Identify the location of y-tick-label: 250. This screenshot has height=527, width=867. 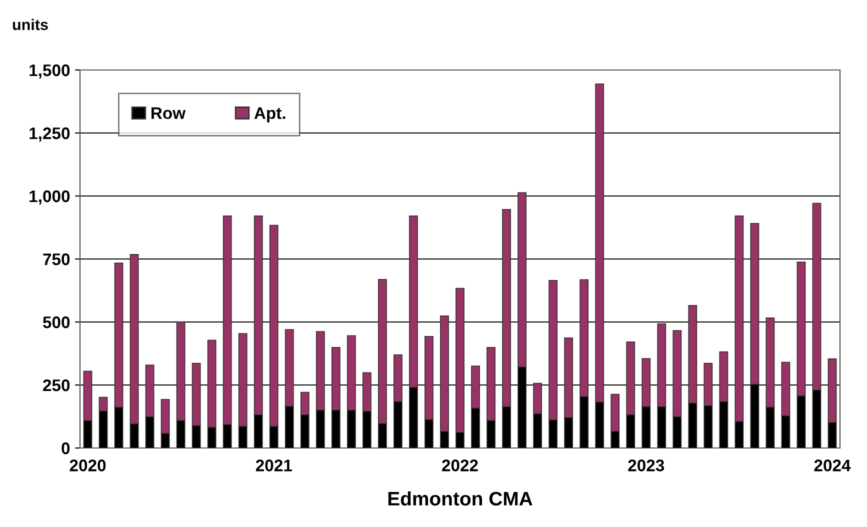
(56, 385).